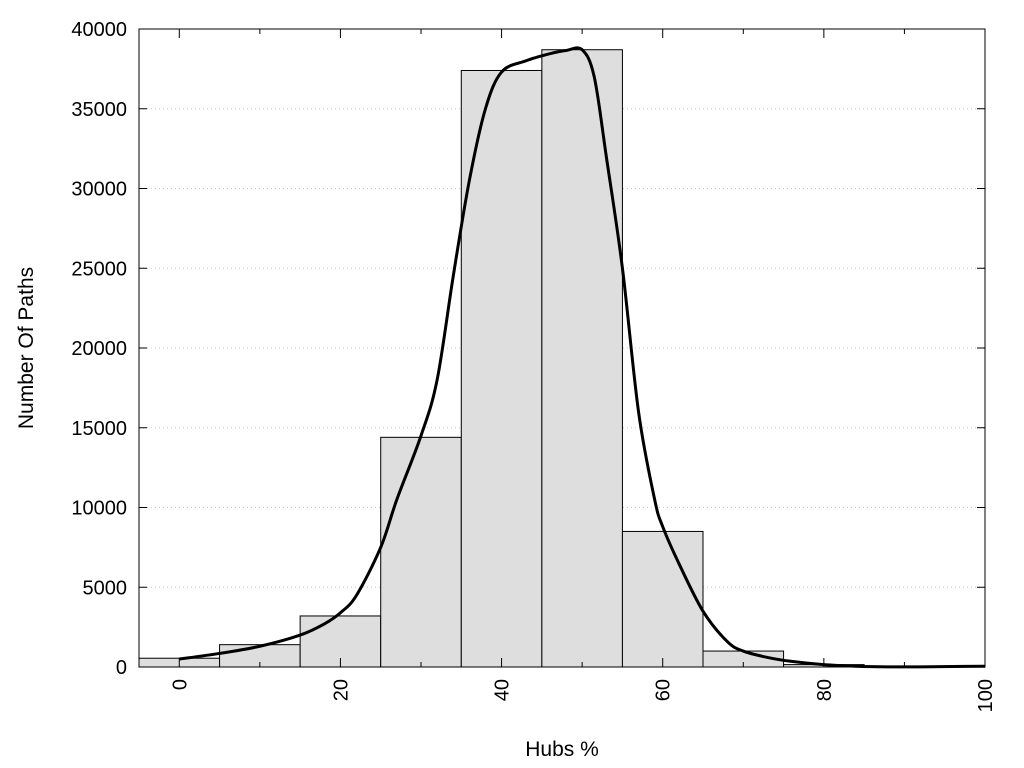 The image size is (1024, 768). I want to click on x-tick-label: 60, so click(664, 690).